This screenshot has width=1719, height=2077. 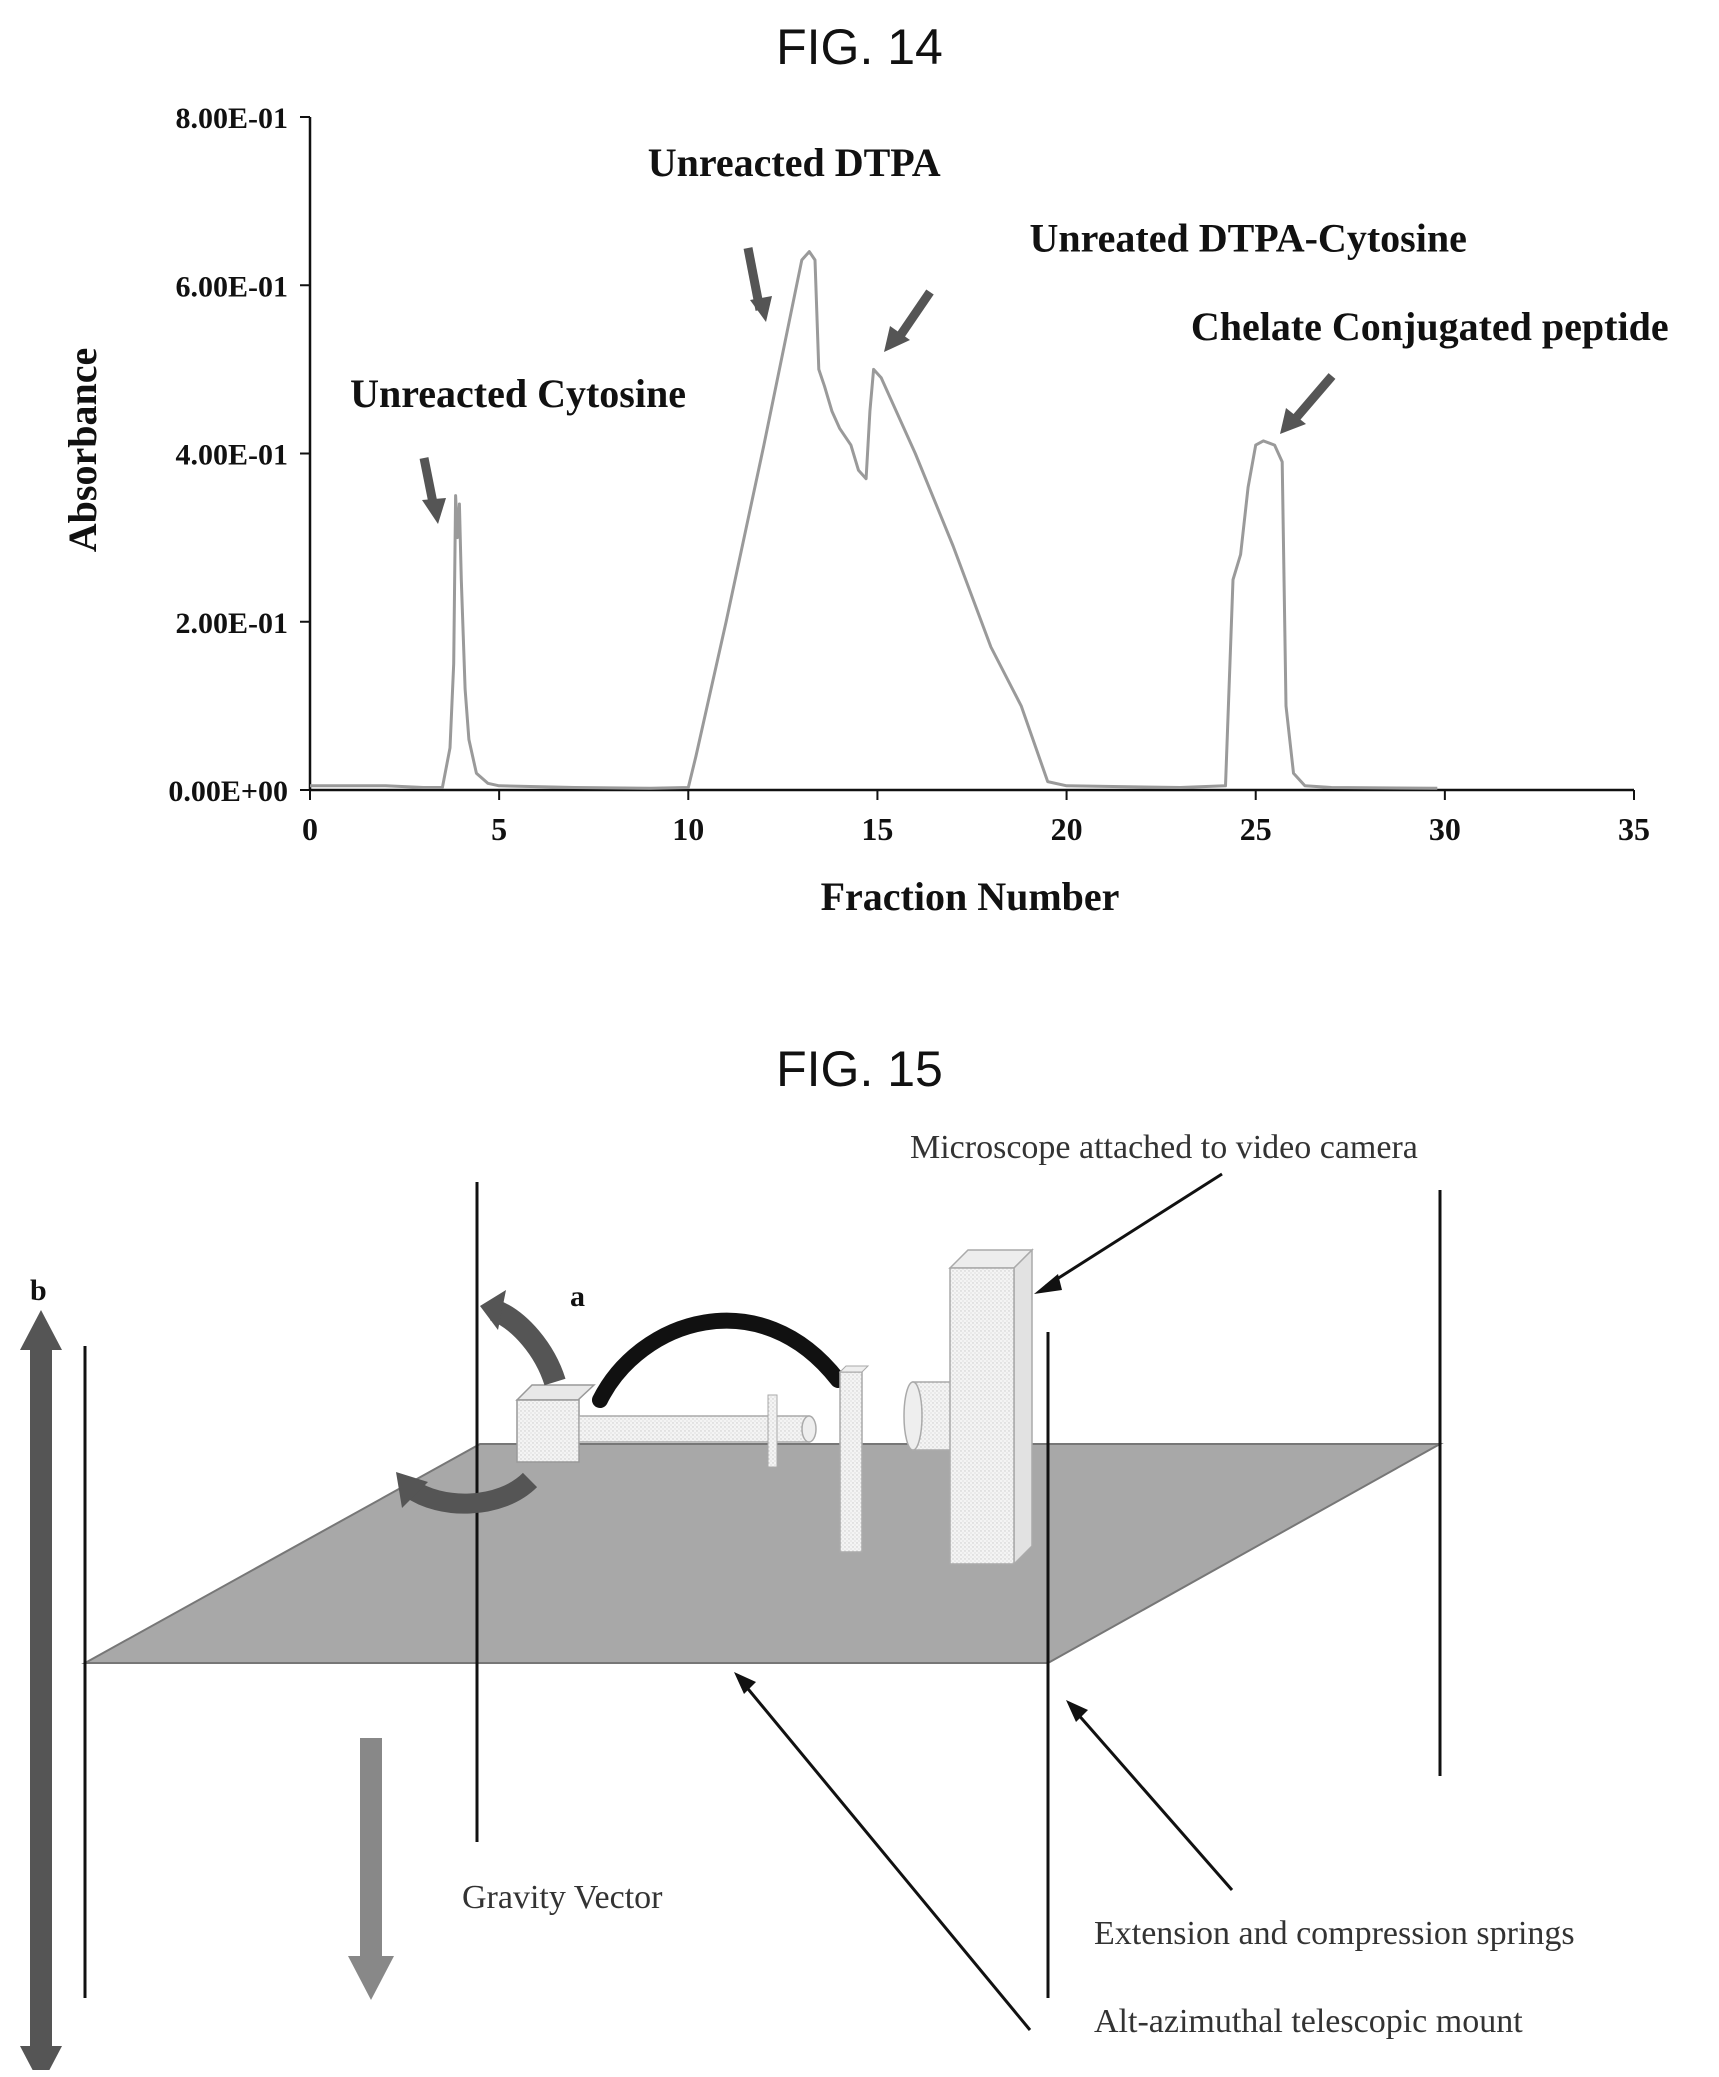 What do you see at coordinates (1634, 829) in the screenshot?
I see `x-tick-label: 35` at bounding box center [1634, 829].